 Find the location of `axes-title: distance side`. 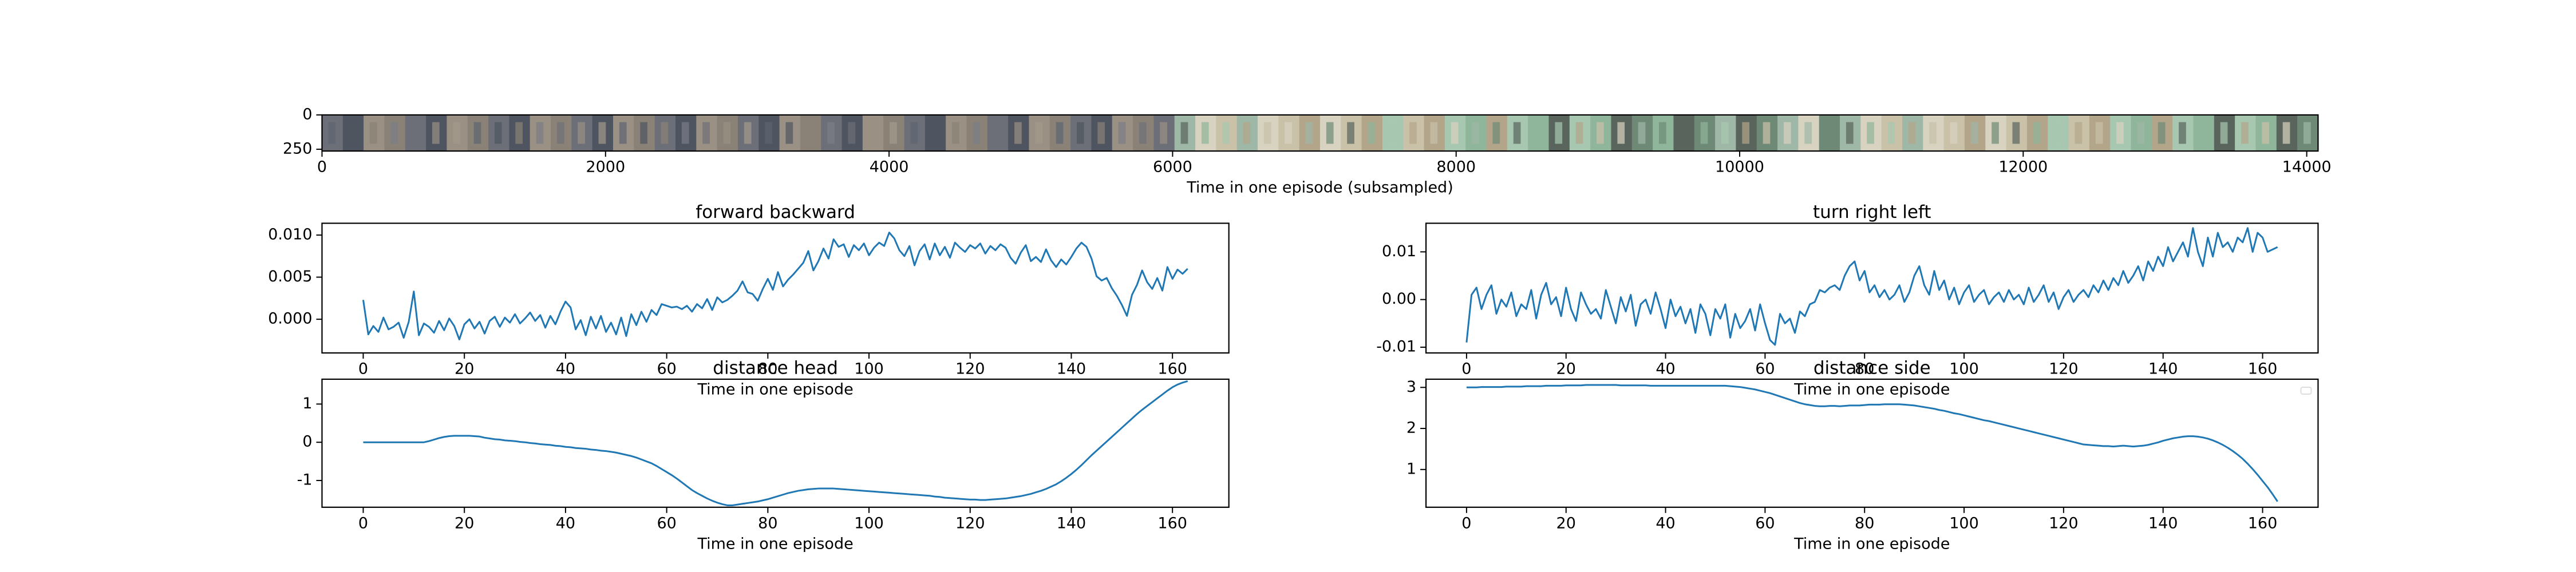

axes-title: distance side is located at coordinates (1872, 367).